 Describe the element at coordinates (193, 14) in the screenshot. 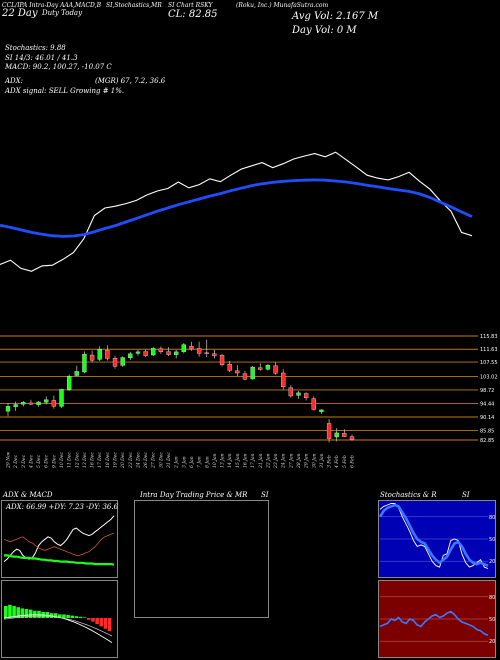

I see `close-label: CL: 82.85` at that location.